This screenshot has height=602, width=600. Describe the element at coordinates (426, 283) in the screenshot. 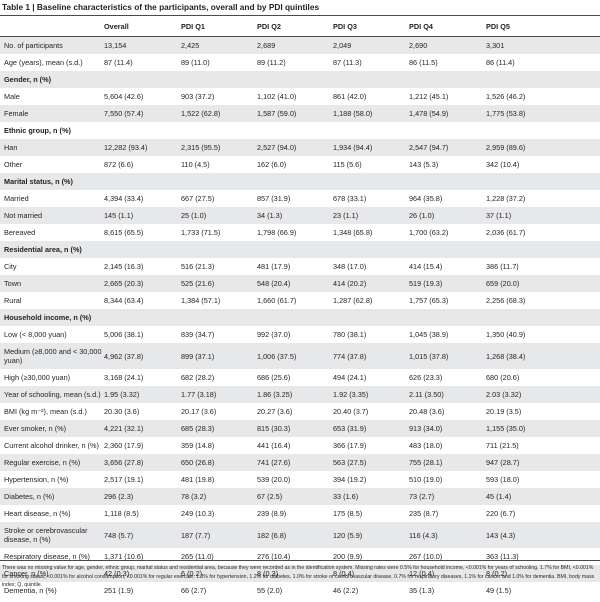

I see `pdi-q4-cell: 519 (19.3)` at that location.